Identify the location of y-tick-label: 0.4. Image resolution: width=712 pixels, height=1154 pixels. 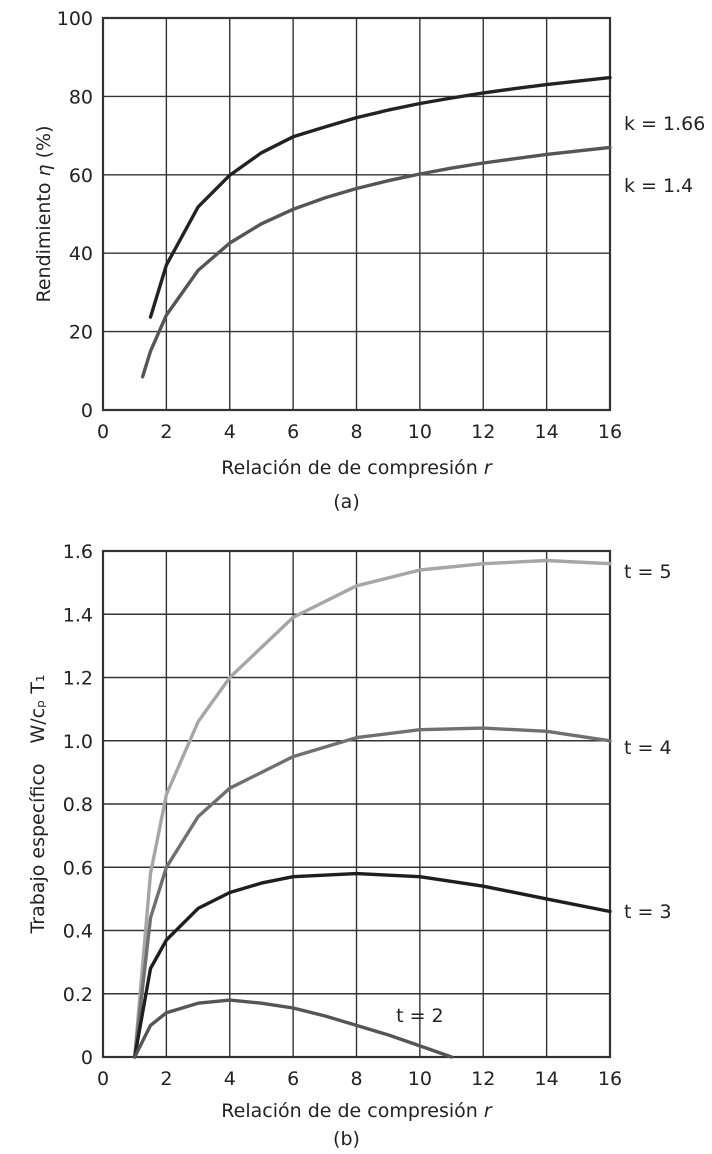
(78, 932).